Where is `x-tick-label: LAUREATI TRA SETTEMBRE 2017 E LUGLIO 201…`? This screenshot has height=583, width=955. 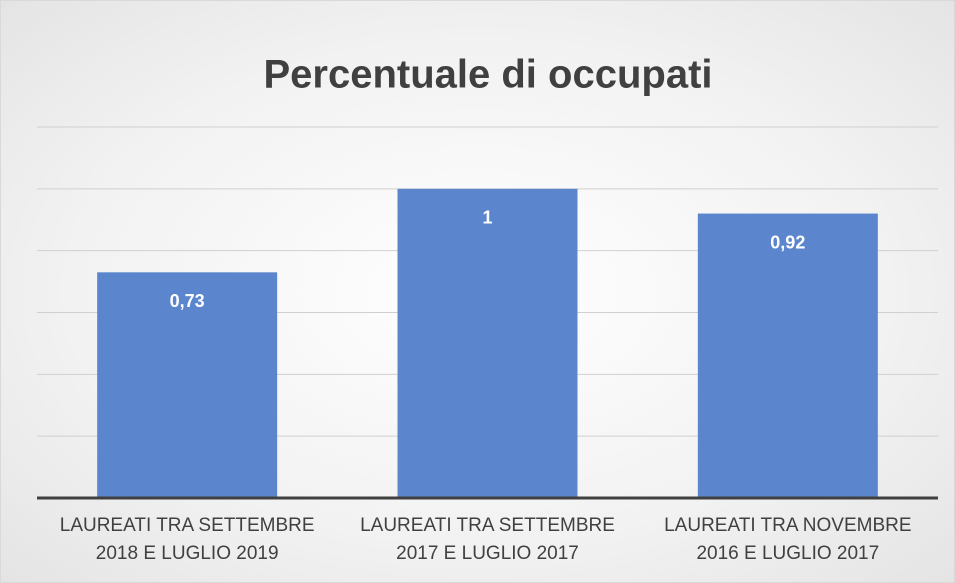 x-tick-label: LAUREATI TRA SETTEMBRE 2017 E LUGLIO 201… is located at coordinates (487, 539).